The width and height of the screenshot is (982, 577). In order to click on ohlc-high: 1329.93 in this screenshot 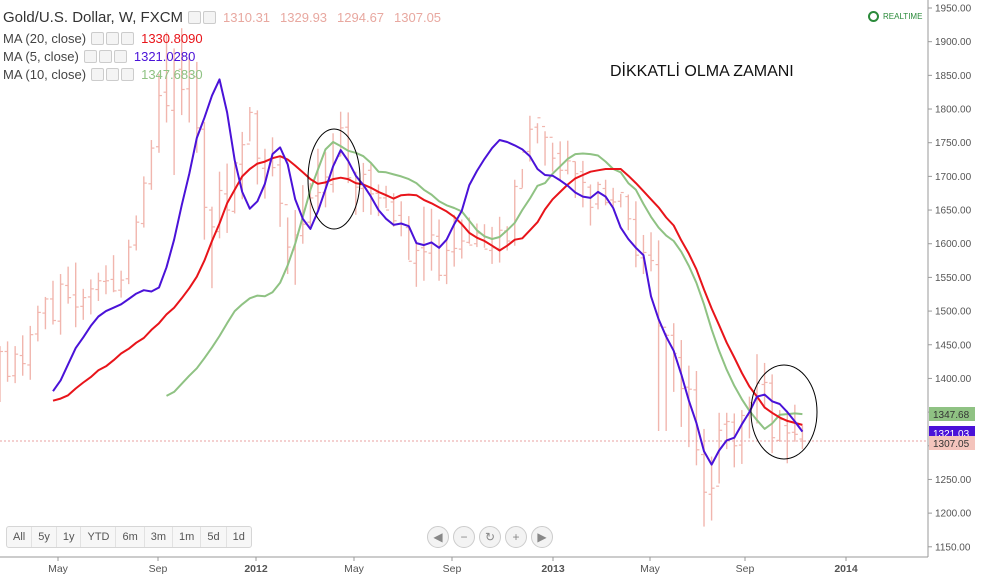, I will do `click(304, 17)`.